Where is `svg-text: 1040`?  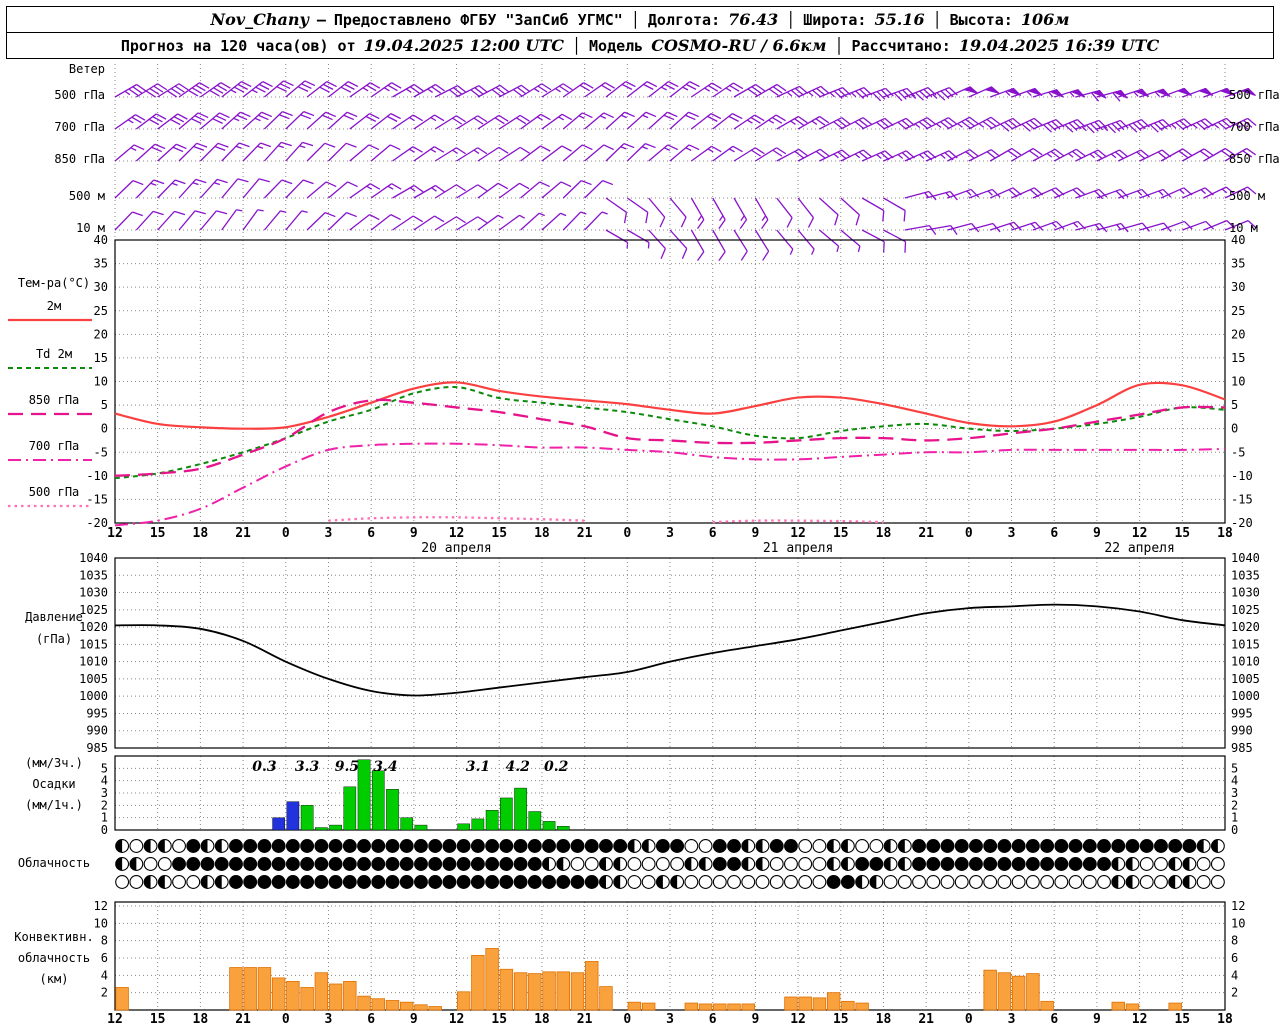 svg-text: 1040 is located at coordinates (1245, 558).